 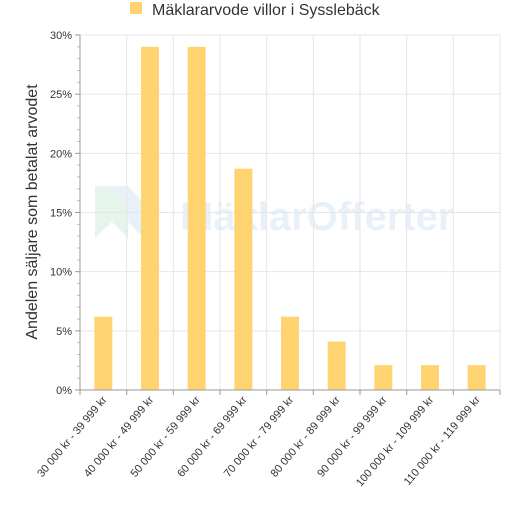 I want to click on legend: Mäklararvode villor i Sysslebäck, so click(x=255, y=10).